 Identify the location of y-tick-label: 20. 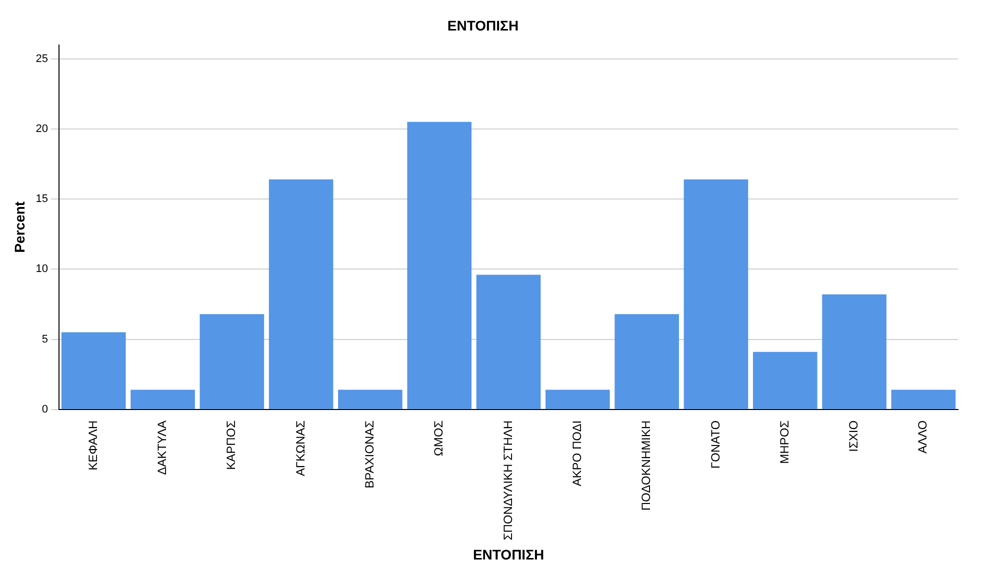
(42, 128).